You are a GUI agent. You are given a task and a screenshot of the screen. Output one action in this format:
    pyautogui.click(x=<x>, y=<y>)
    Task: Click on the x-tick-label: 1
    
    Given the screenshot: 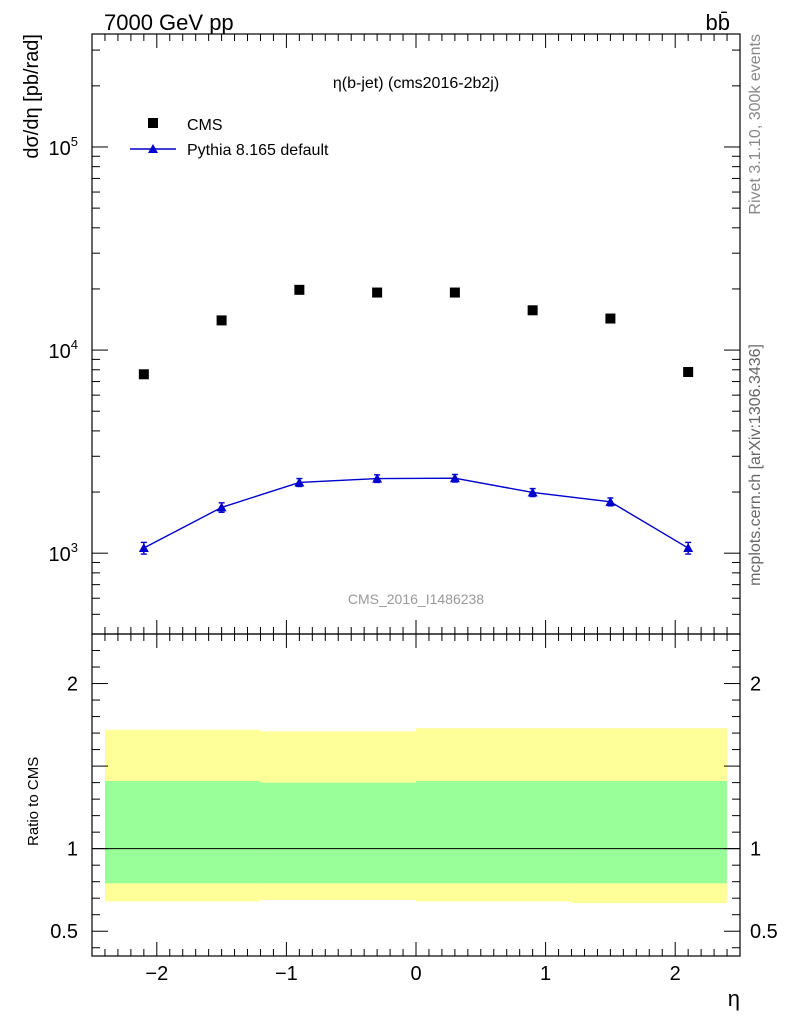 What is the action you would take?
    pyautogui.click(x=545, y=974)
    